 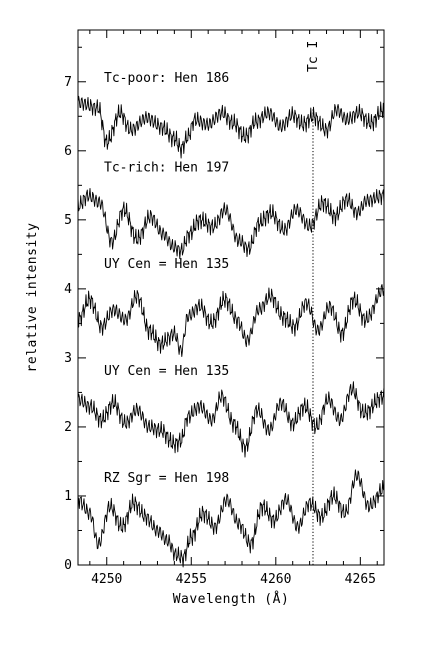 What do you see at coordinates (68, 496) in the screenshot?
I see `y-tick-label: 1` at bounding box center [68, 496].